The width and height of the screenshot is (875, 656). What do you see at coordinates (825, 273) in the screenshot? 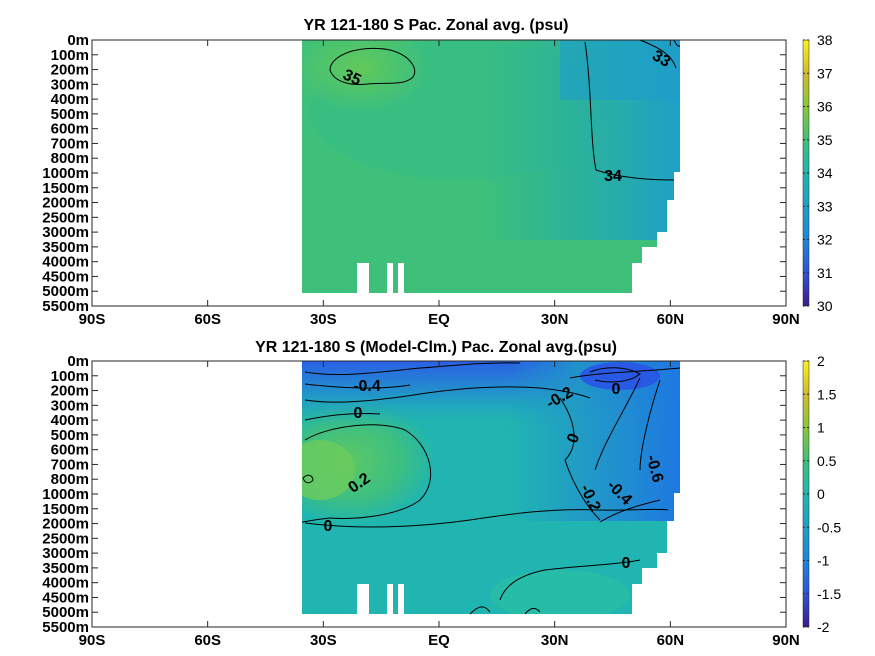
I see `colorbar-tick-label: 31` at bounding box center [825, 273].